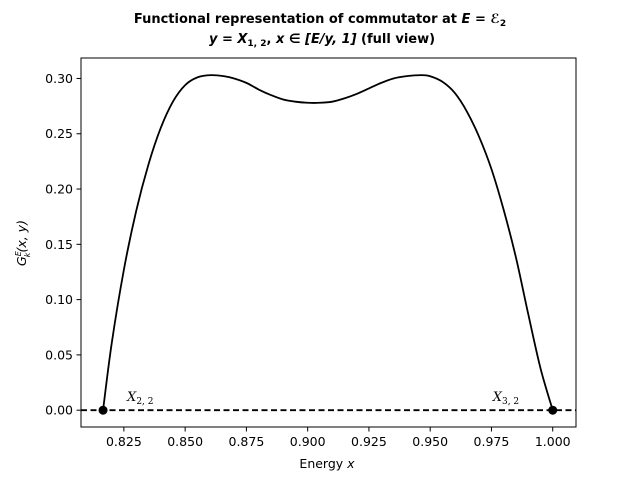 This screenshot has height=480, width=640. I want to click on x-tick-label: 0.850, so click(185, 441).